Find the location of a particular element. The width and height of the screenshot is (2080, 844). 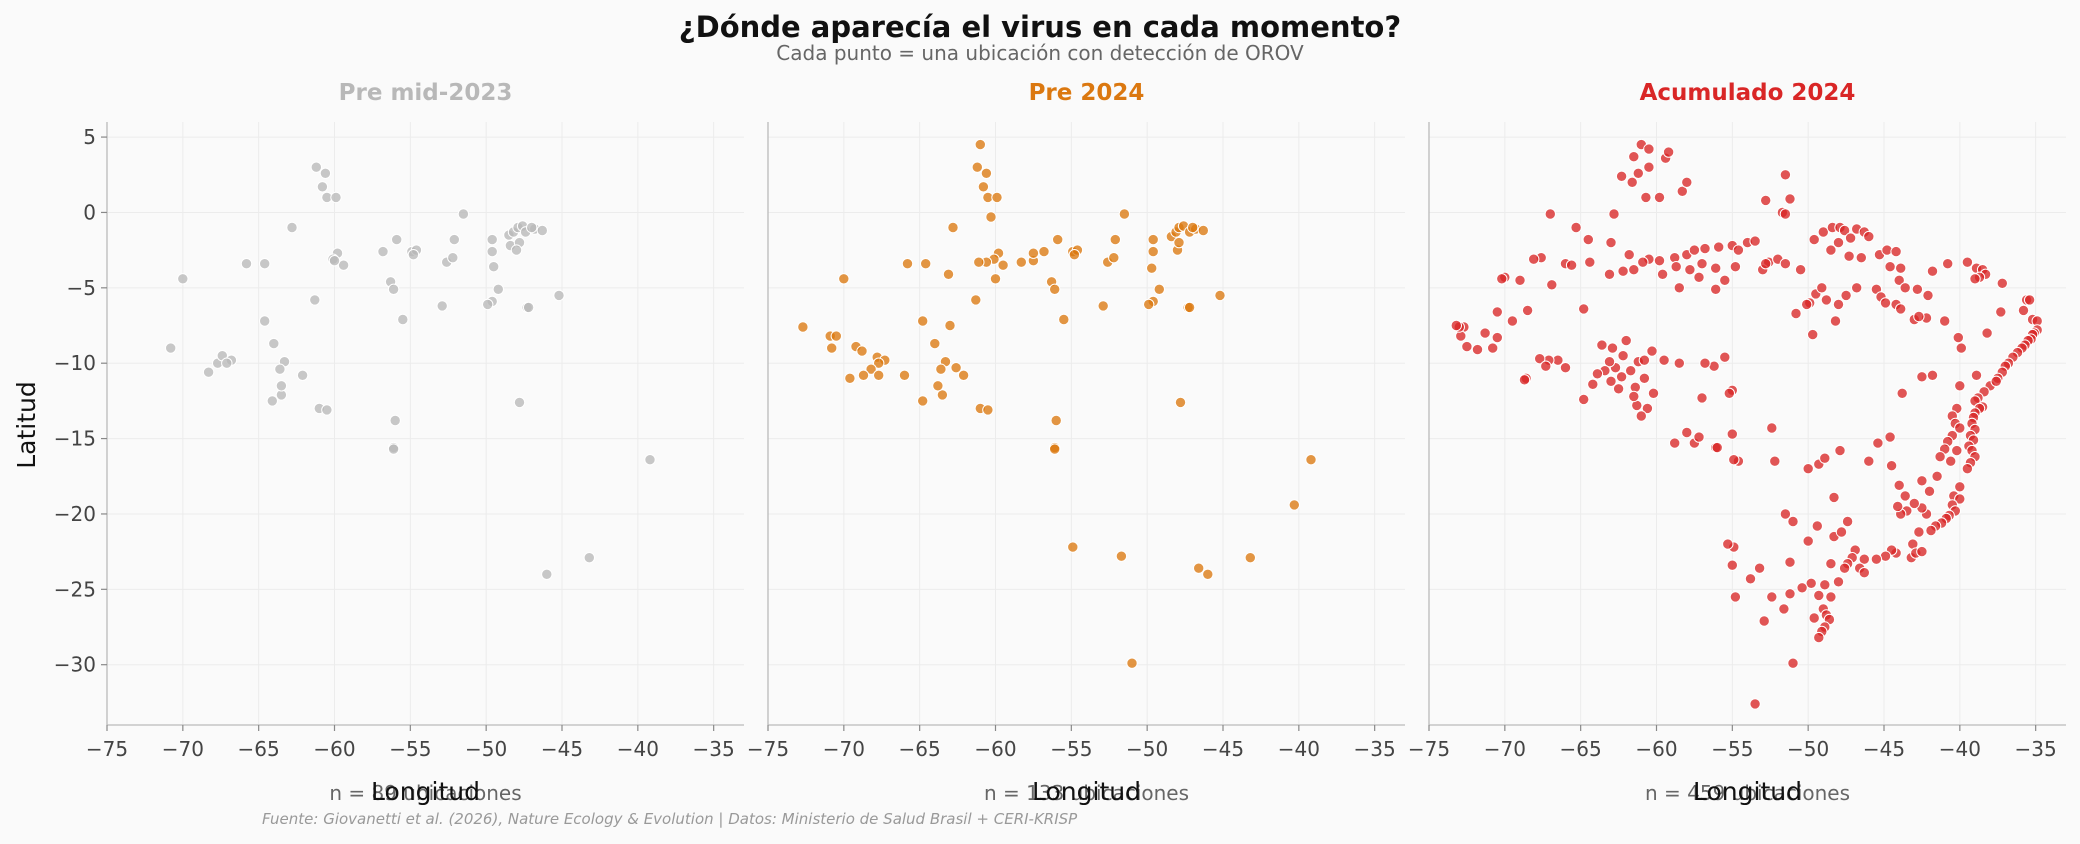

x-tick-label: −75 is located at coordinates (1429, 749).